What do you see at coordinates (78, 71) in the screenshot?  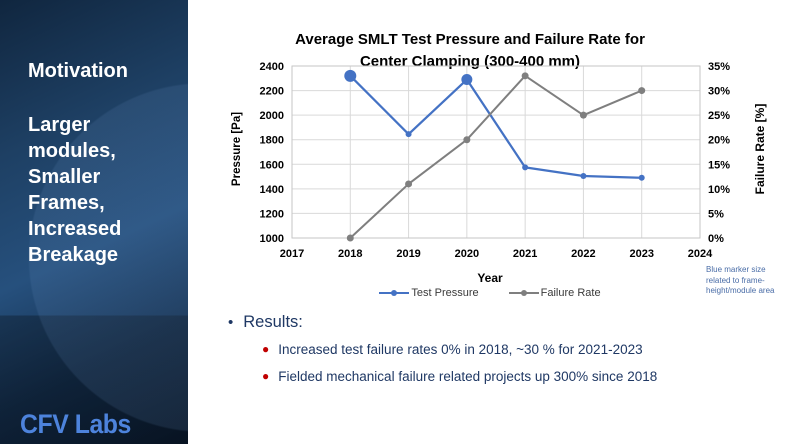 I see `sidebar-heading: Motivation` at bounding box center [78, 71].